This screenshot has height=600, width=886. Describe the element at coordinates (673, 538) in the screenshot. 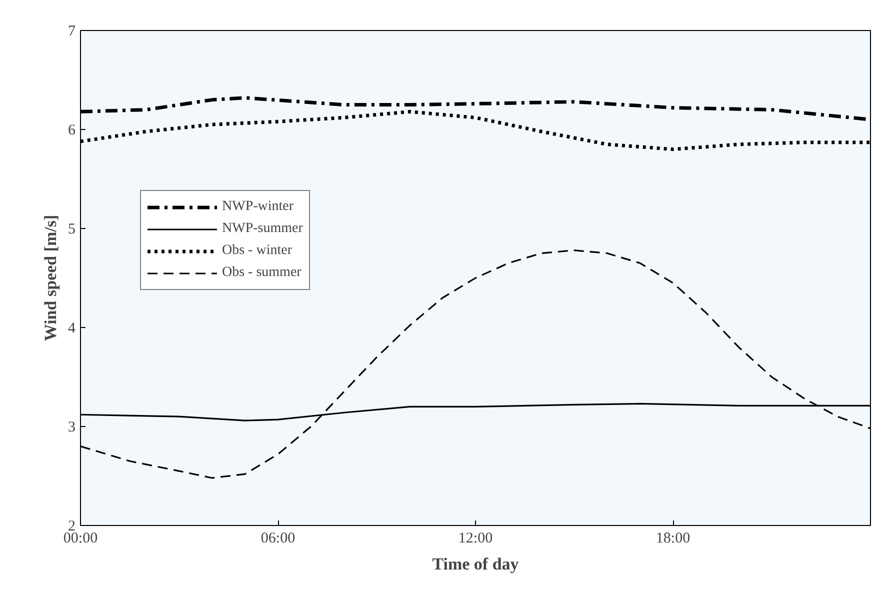

I see `x-tick-label: 18:00` at that location.